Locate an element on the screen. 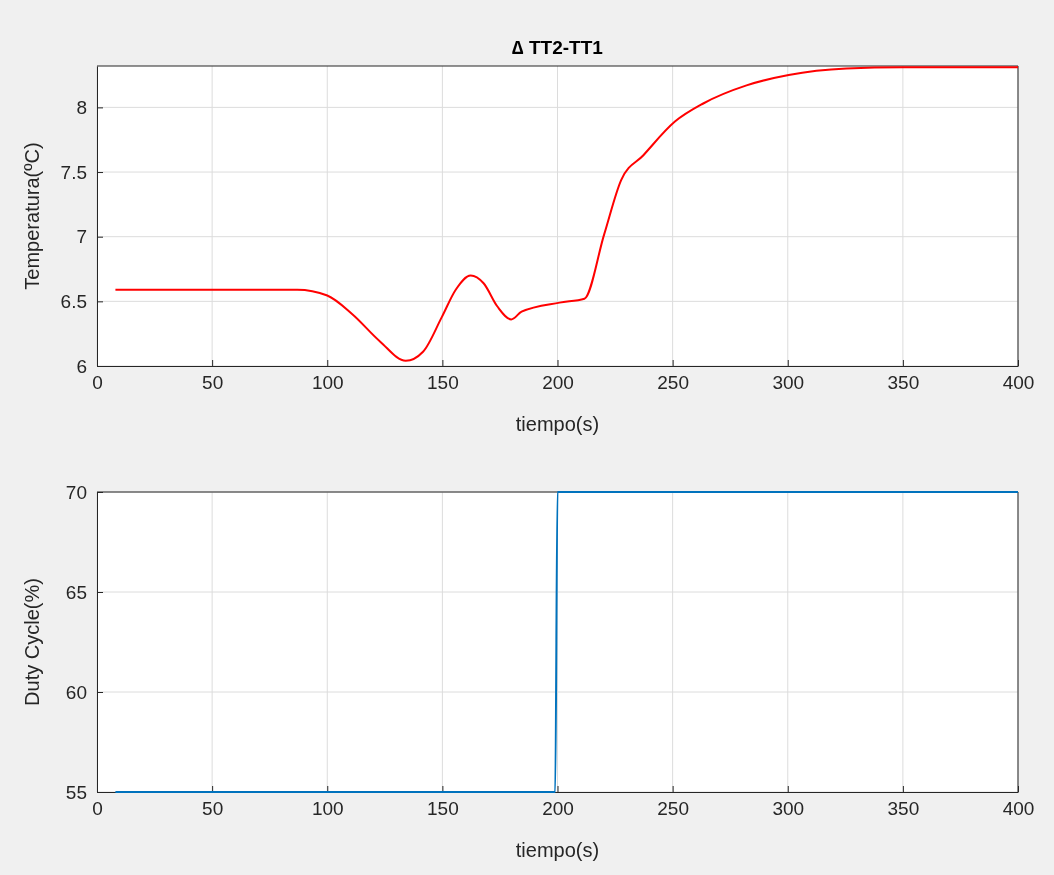 This screenshot has height=875, width=1054. y-tick-label: 70 is located at coordinates (76, 492).